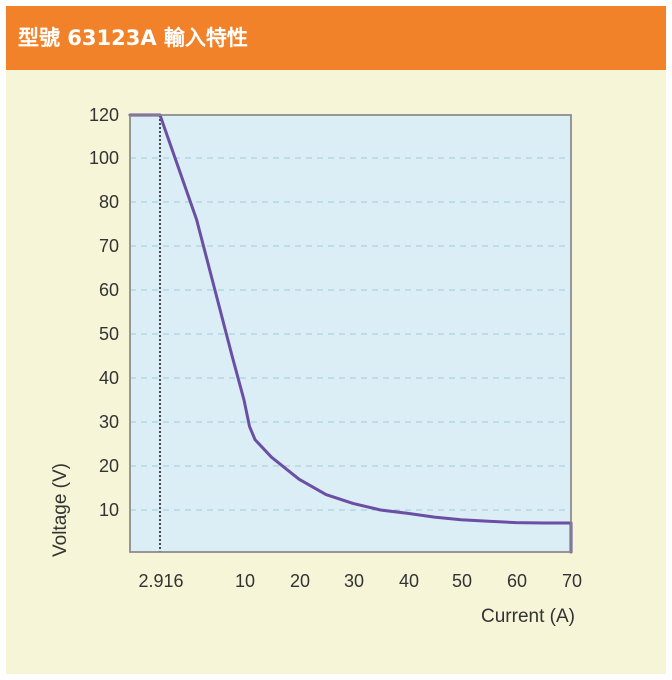 This screenshot has width=672, height=680. What do you see at coordinates (160, 581) in the screenshot?
I see `x-tick-label: 2.916` at bounding box center [160, 581].